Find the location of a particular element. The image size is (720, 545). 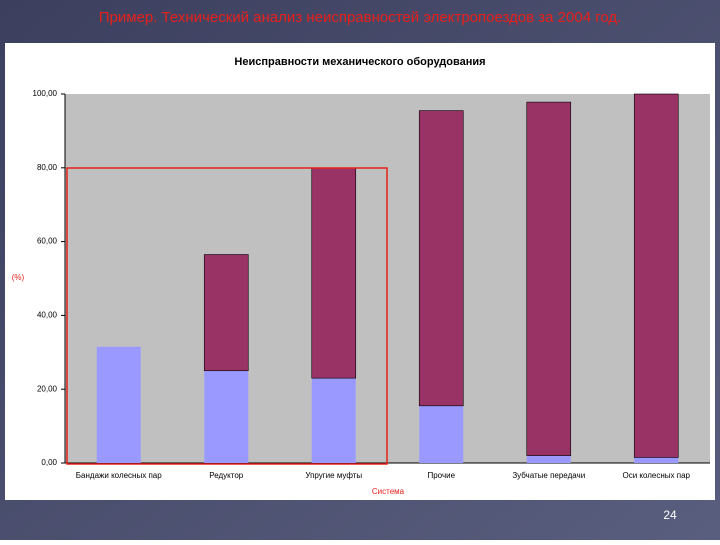

y-tick-label: 20,00 is located at coordinates (47, 388).